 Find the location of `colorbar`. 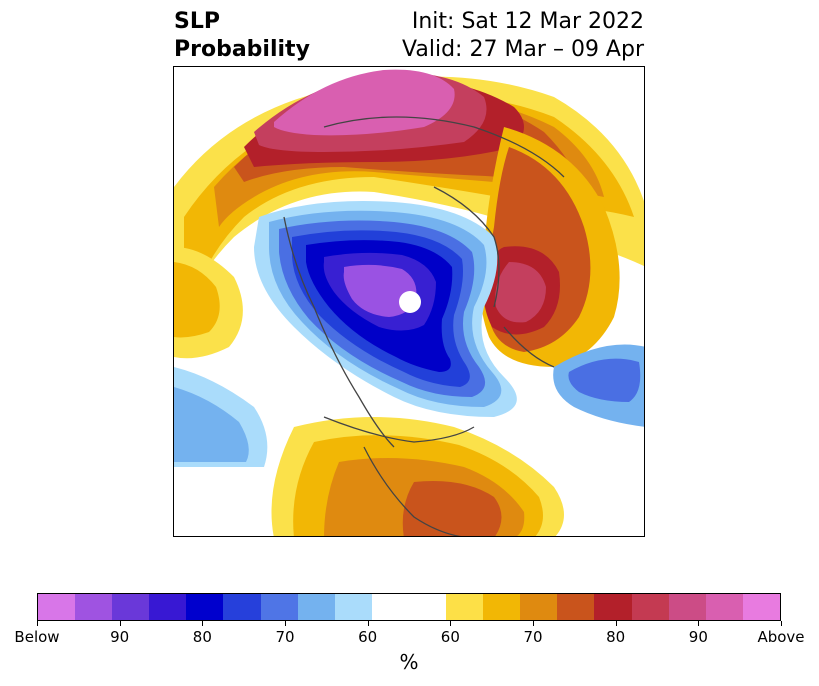

colorbar is located at coordinates (409, 607).